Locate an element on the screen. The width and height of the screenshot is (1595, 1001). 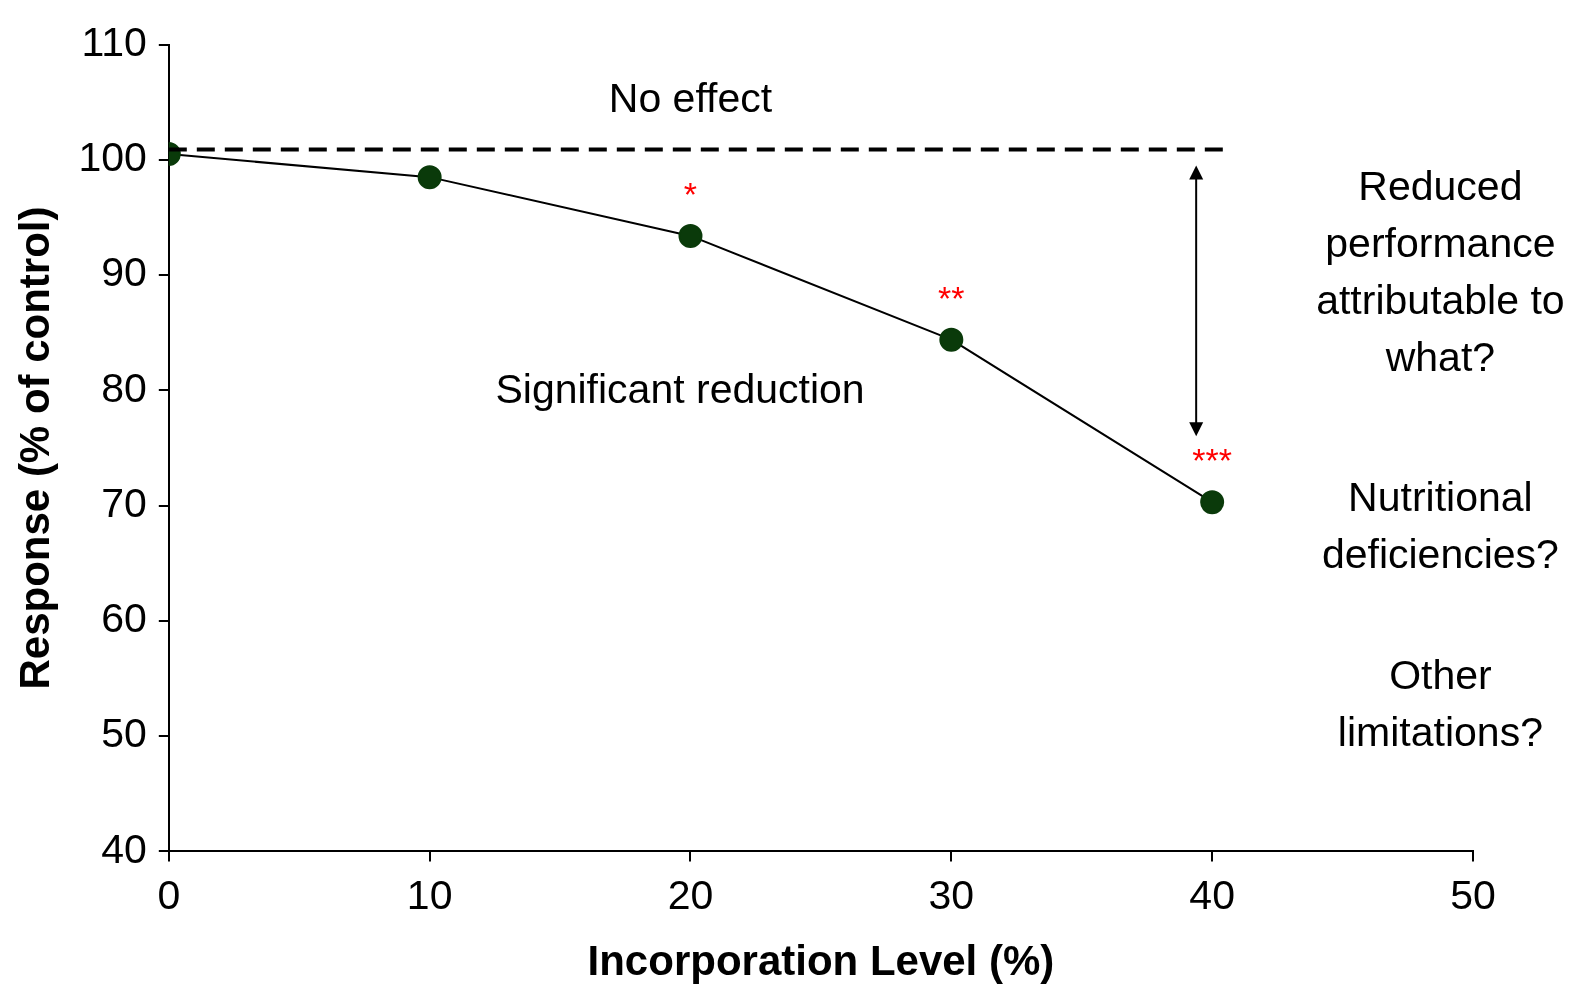
y-axis-title: Response (% of control) is located at coordinates (34, 448).